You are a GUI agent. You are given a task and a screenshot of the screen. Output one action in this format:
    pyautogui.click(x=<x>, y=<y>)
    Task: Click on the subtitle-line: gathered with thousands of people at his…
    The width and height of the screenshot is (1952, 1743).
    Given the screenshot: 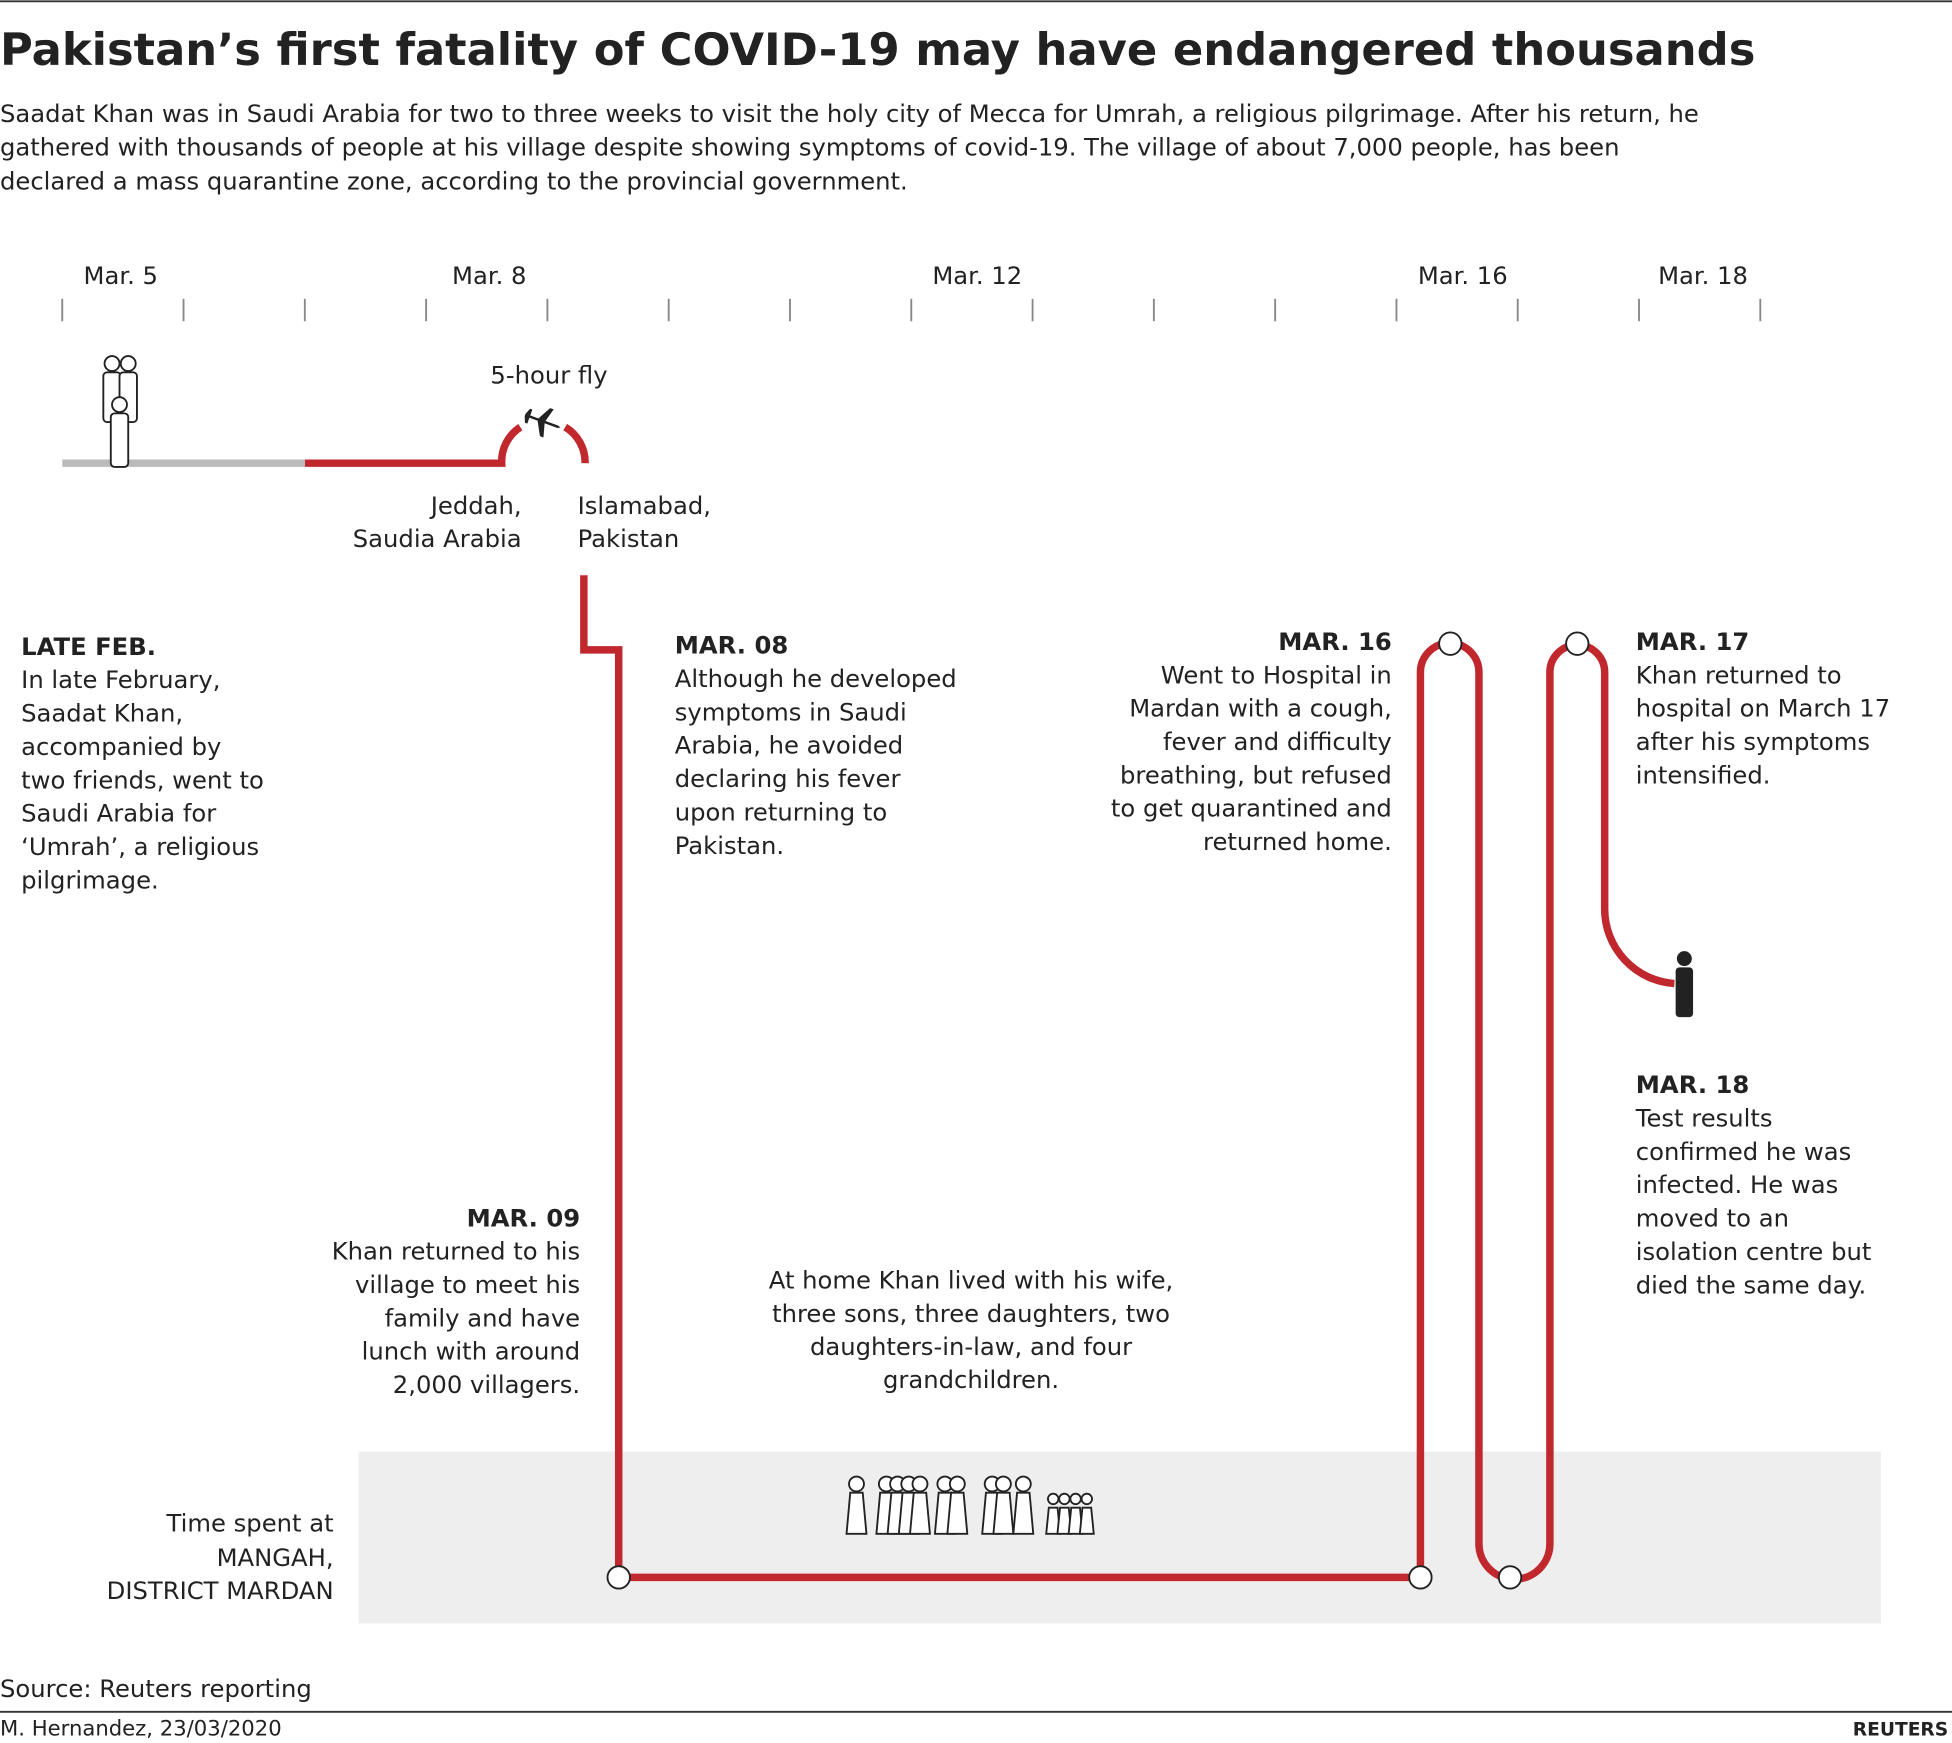 What is the action you would take?
    pyautogui.click(x=809, y=147)
    